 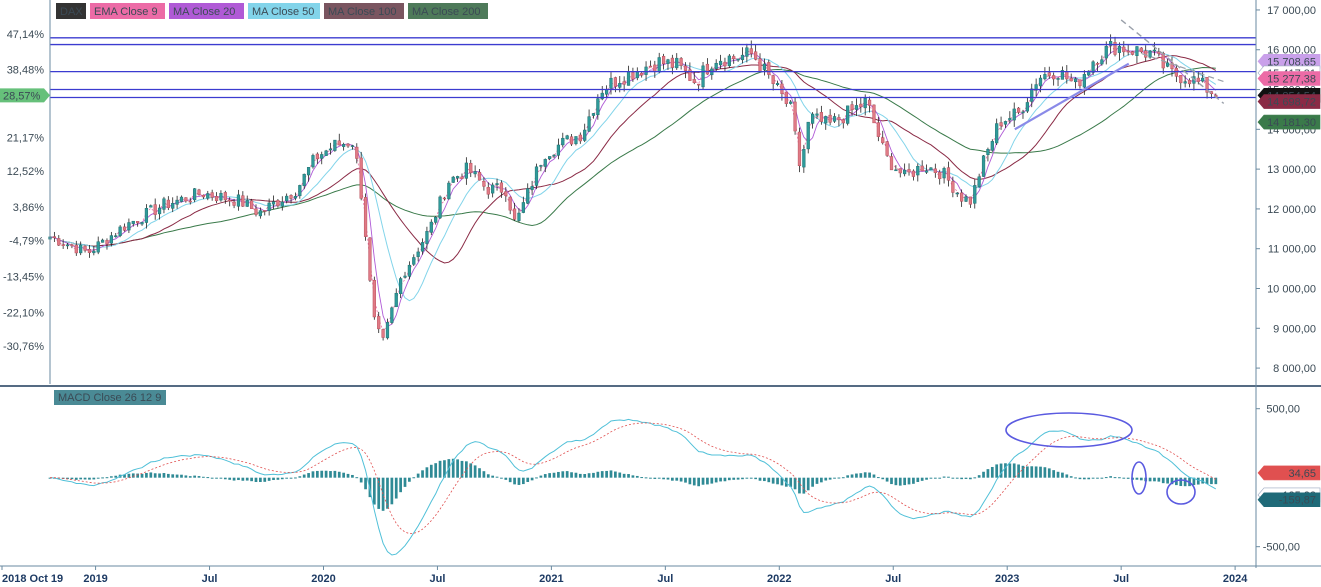 I want to click on legend-item-ma-close-100: MA Close 100, so click(x=364, y=11).